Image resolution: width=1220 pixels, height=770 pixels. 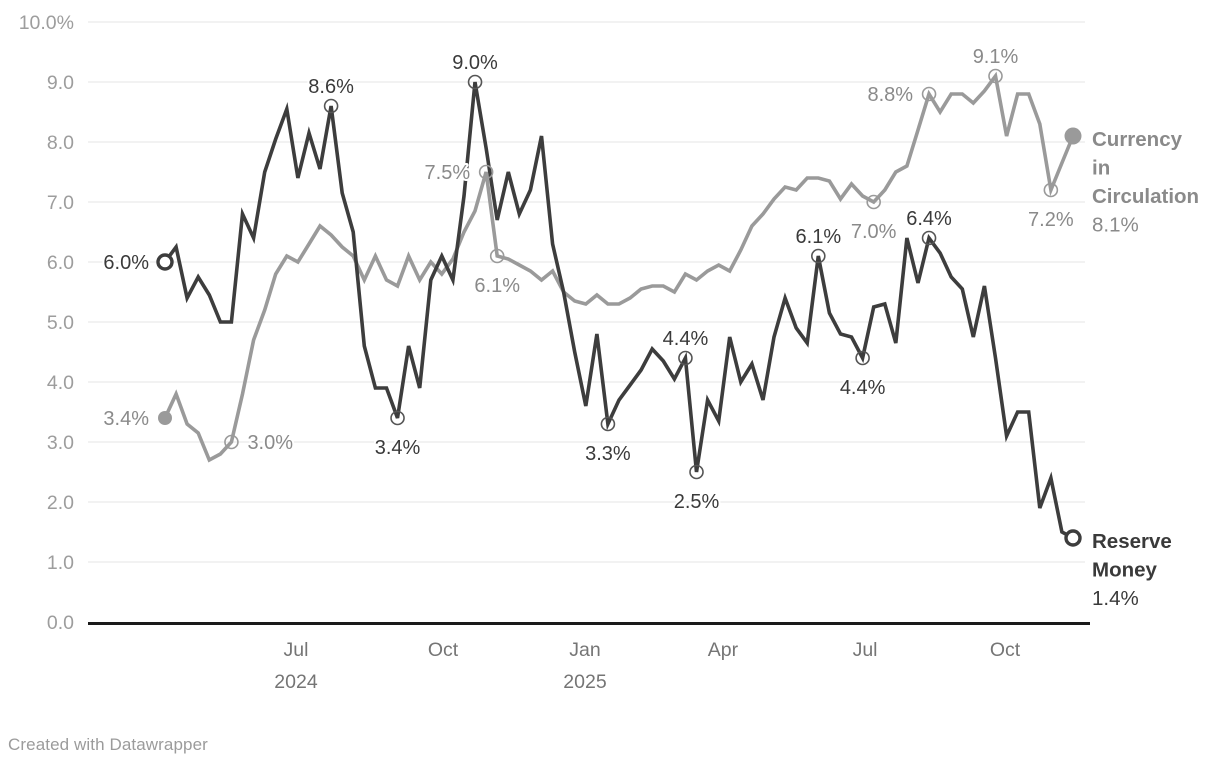 What do you see at coordinates (996, 57) in the screenshot?
I see `point-value-label: 9.1%` at bounding box center [996, 57].